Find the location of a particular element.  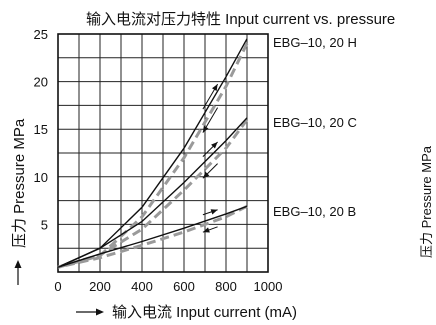

y-tick-labels: 5 10 15 20 25 is located at coordinates (41, 129).